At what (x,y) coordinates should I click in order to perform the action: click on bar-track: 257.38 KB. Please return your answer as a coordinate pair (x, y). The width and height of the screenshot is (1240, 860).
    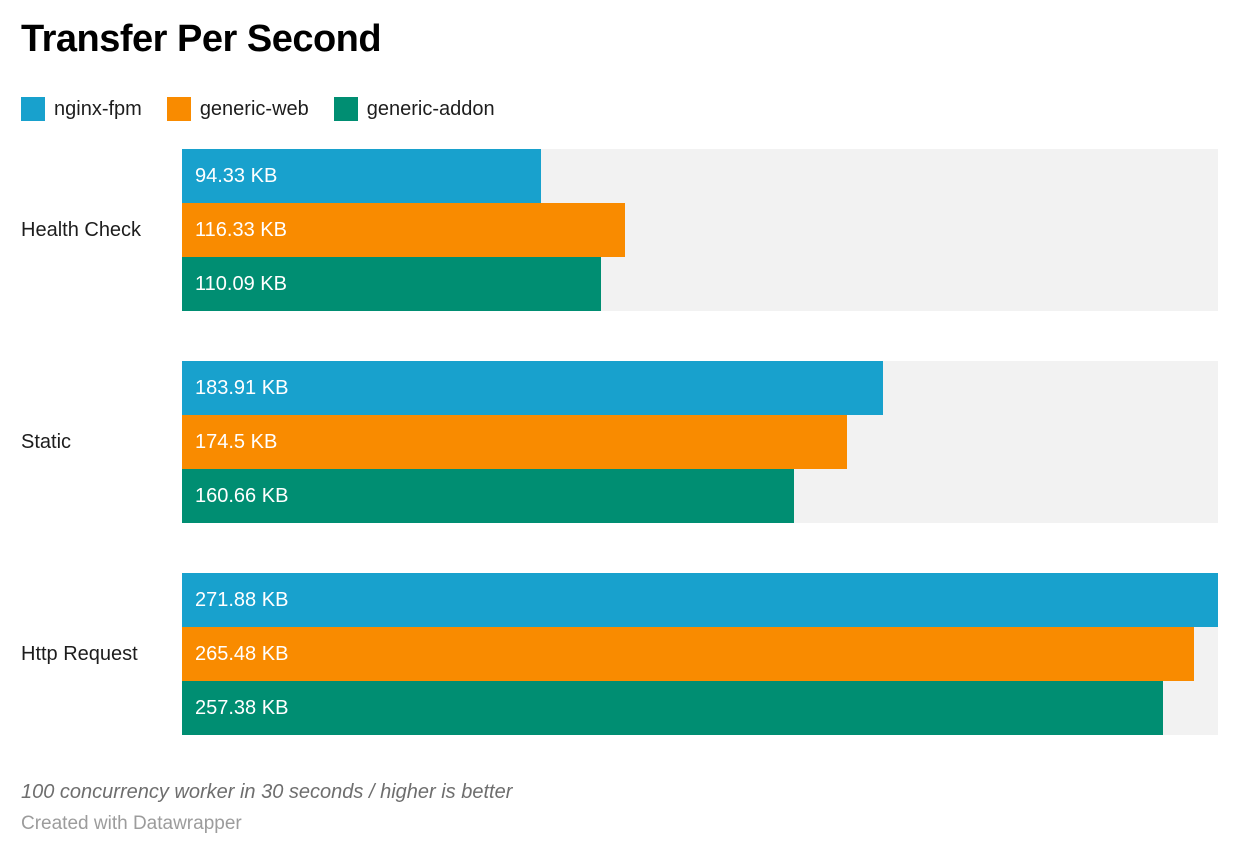
    Looking at the image, I should click on (700, 708).